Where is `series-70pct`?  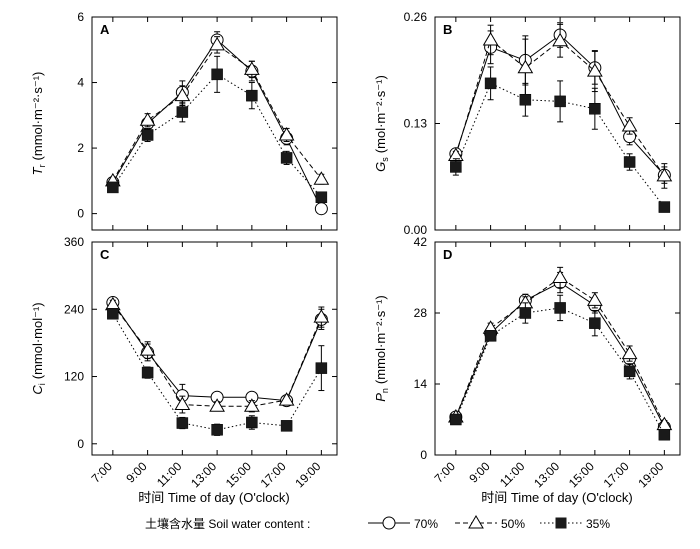
series-70pct is located at coordinates (217, 352).